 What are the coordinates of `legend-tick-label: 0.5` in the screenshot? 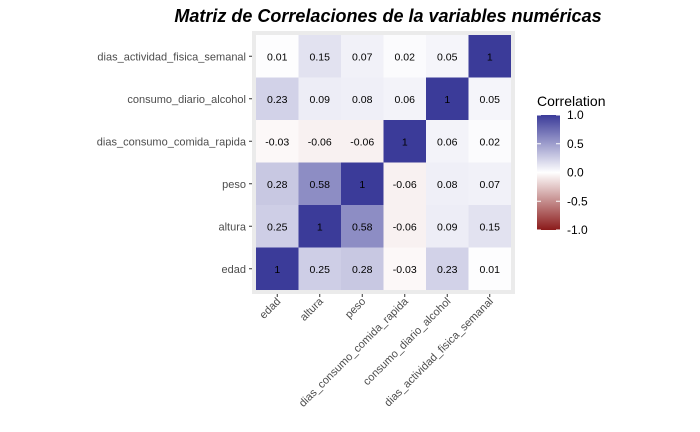 It's located at (575, 144).